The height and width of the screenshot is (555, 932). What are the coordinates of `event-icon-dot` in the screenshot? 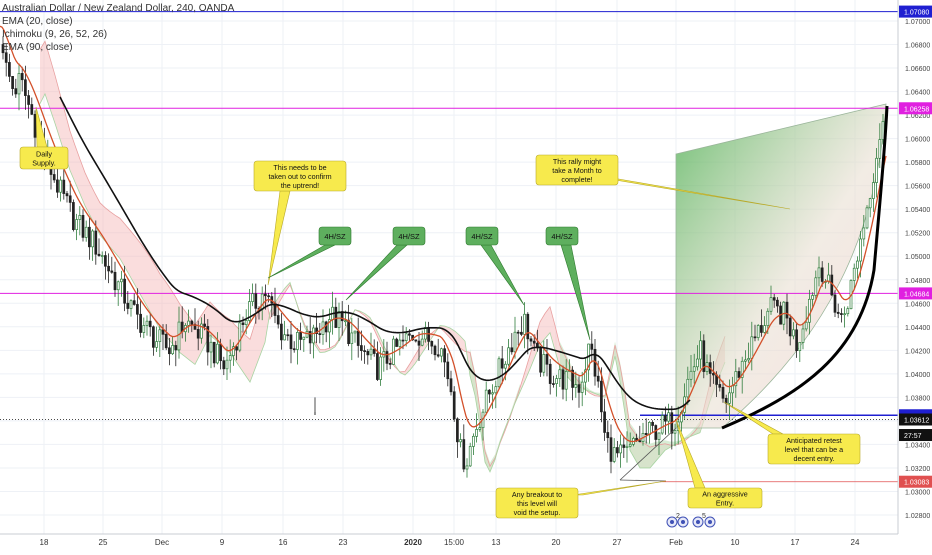 It's located at (710, 522).